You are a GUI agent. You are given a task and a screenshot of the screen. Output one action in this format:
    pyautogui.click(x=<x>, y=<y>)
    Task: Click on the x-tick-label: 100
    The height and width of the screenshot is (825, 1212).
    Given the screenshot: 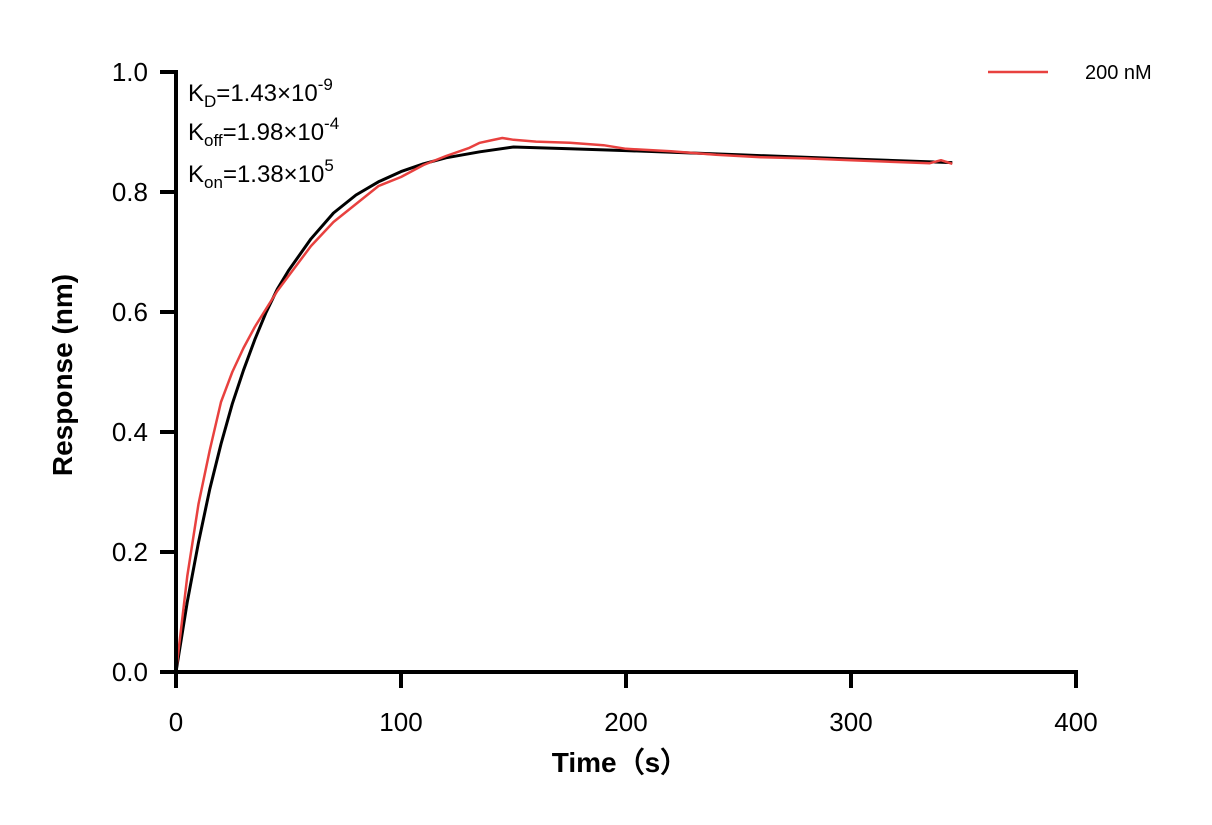 What is the action you would take?
    pyautogui.click(x=400, y=722)
    